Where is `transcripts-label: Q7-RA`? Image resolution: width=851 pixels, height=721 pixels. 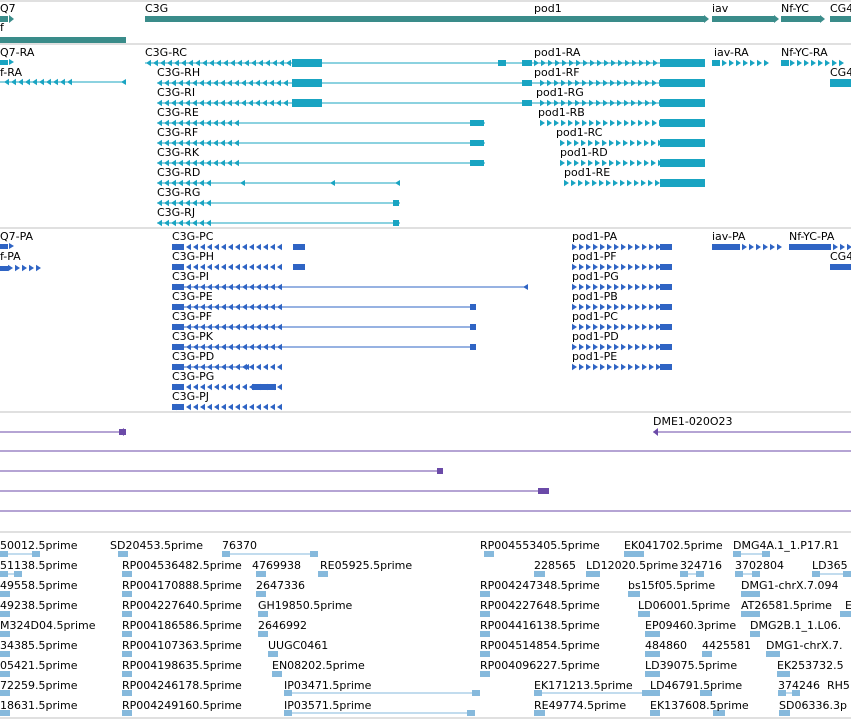 transcripts-label: Q7-RA is located at coordinates (17, 52).